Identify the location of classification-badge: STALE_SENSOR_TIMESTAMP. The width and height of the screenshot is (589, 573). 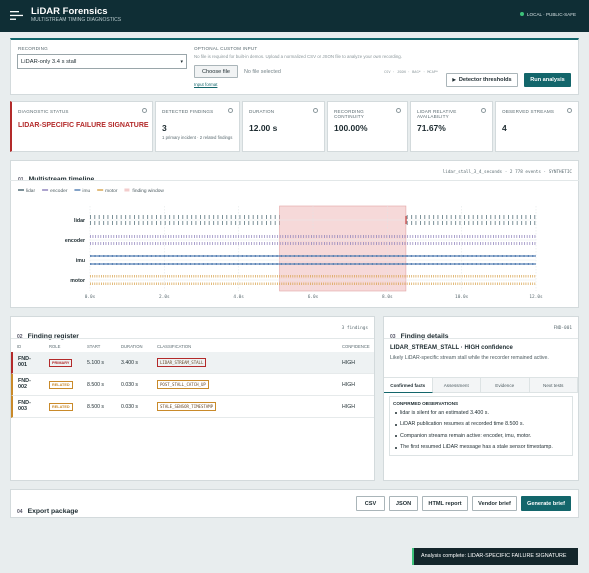
(186, 406).